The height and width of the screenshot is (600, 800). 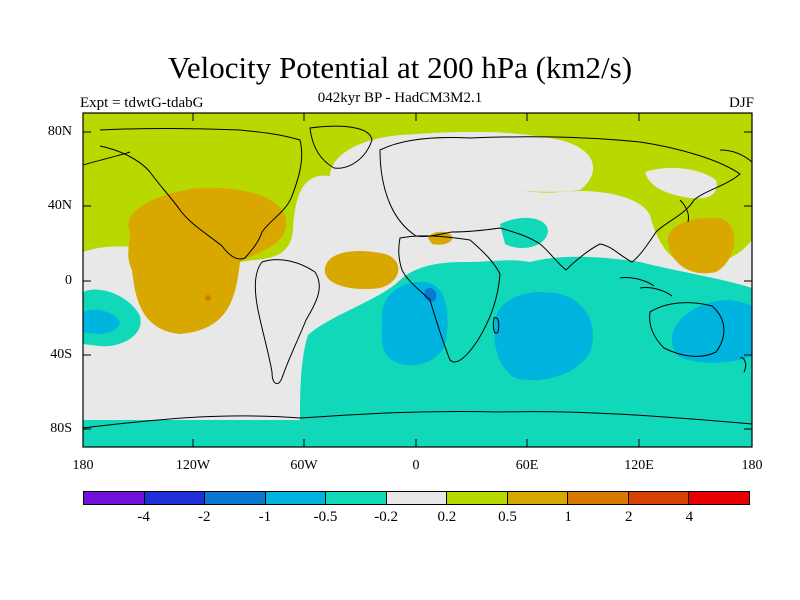 I want to click on colorbar, so click(x=416, y=498).